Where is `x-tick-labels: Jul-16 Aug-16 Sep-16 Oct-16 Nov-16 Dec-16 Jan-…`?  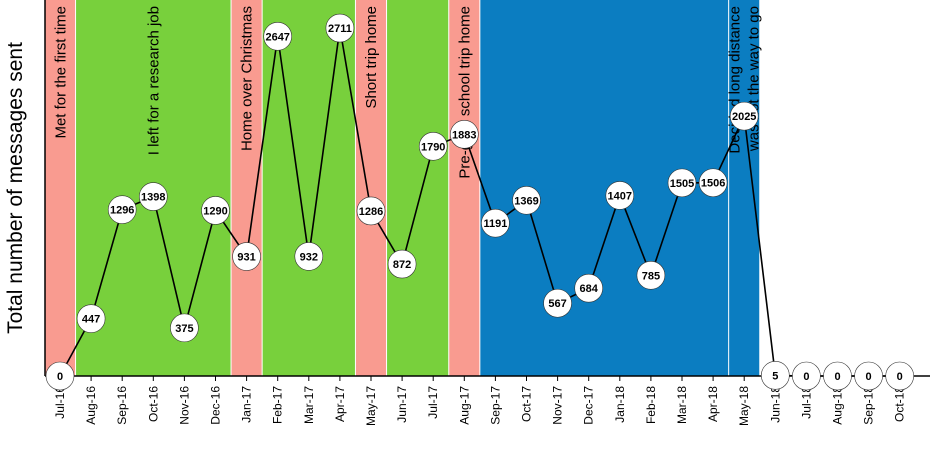
x-tick-labels: Jul-16 Aug-16 Sep-16 Oct-16 Nov-16 Dec-16 Jan-… is located at coordinates (480, 401).